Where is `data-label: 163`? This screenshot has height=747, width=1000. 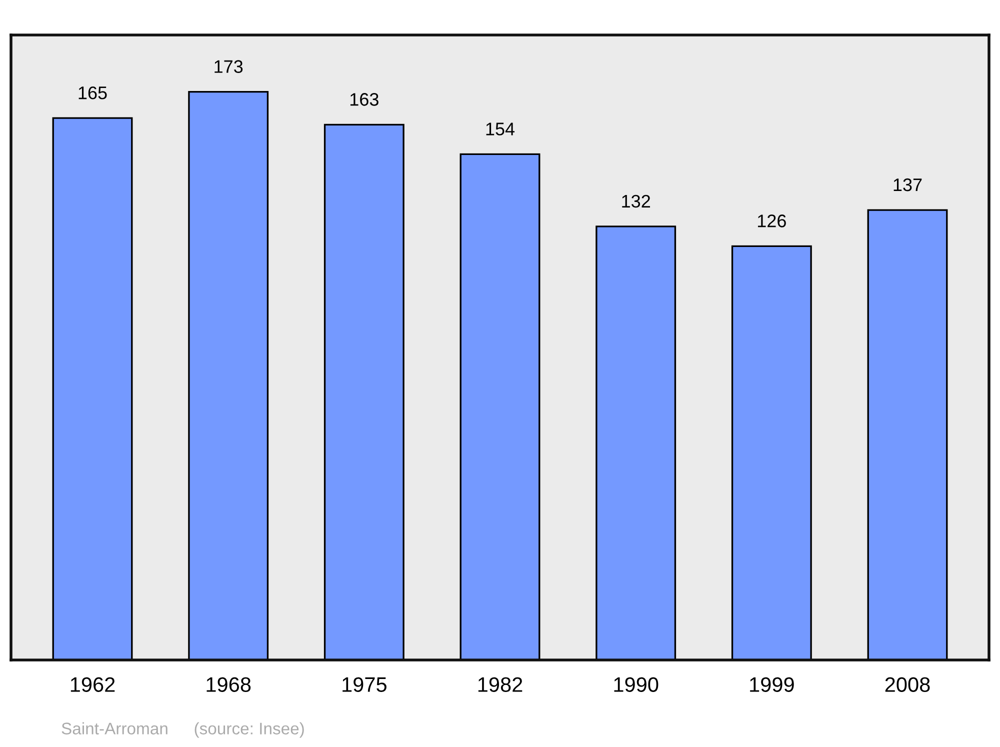
data-label: 163 is located at coordinates (364, 99).